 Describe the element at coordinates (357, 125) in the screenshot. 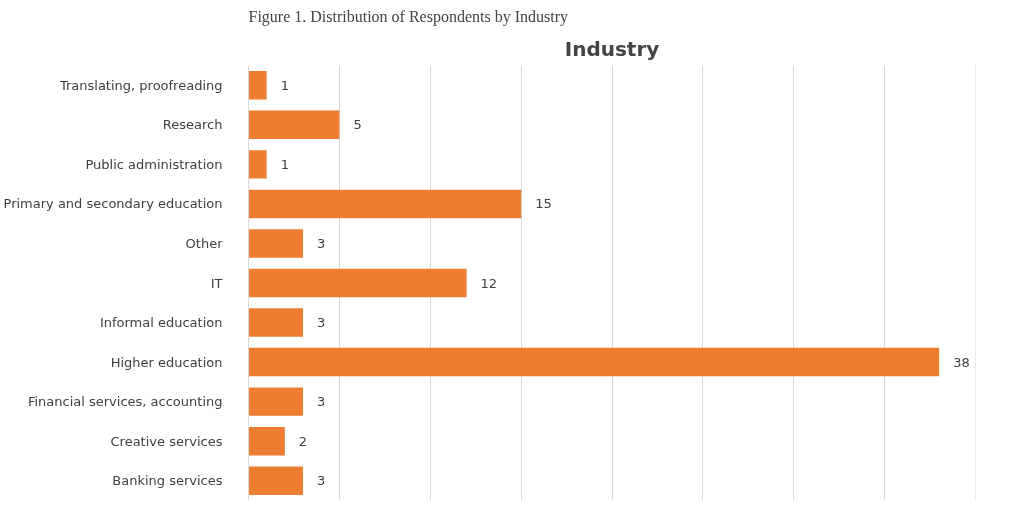

I see `data-label: 5` at that location.